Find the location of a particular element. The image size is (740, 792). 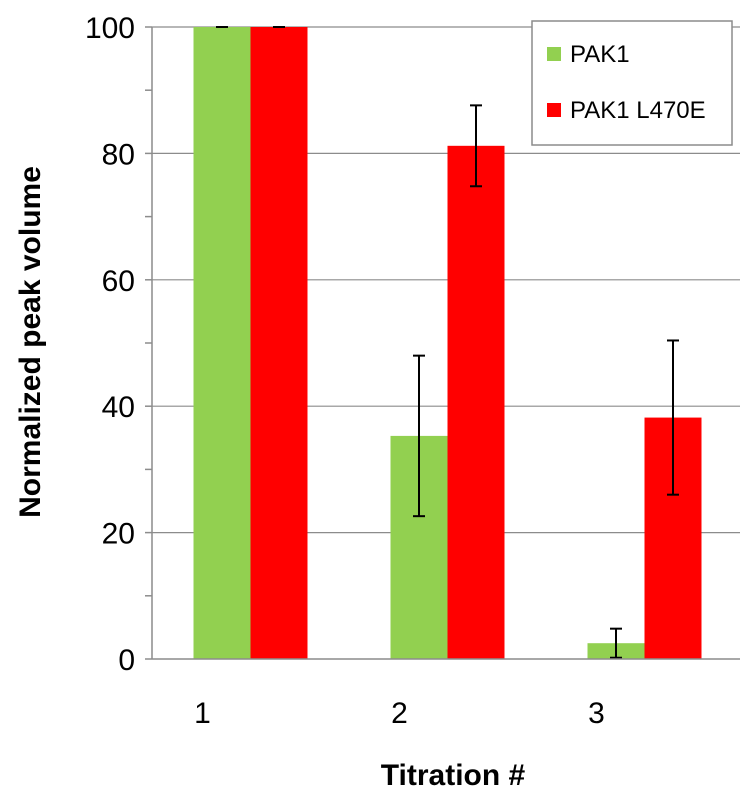

legend: PAK1 PAK1 L470E is located at coordinates (632, 83).